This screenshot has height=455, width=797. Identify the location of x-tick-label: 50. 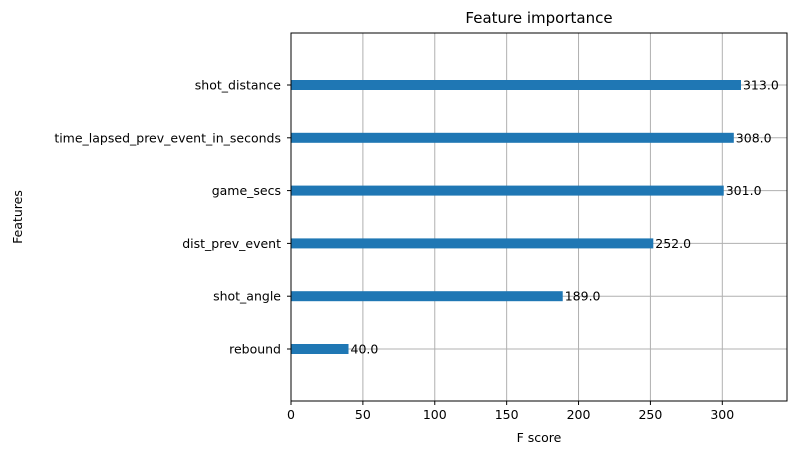
(363, 414).